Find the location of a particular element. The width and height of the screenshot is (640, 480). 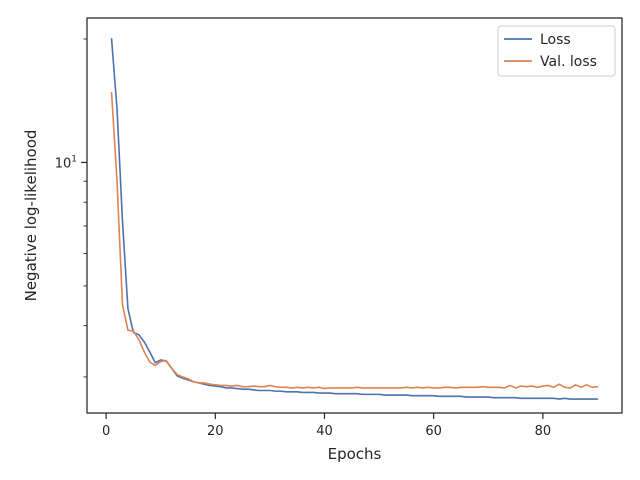

legend-label: Val. loss is located at coordinates (568, 62).